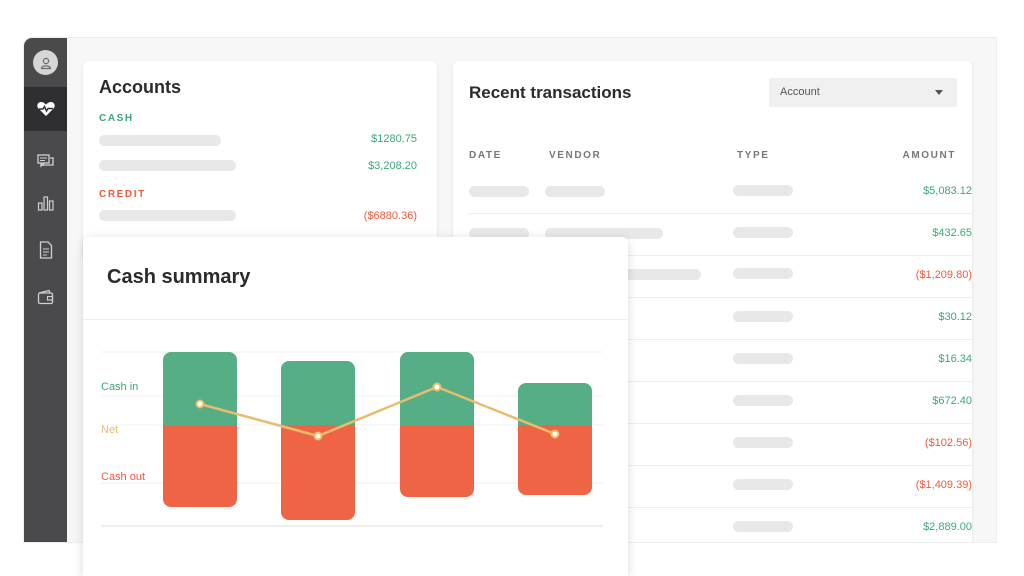 This screenshot has width=1024, height=576. I want to click on chat-icon, so click(45, 161).